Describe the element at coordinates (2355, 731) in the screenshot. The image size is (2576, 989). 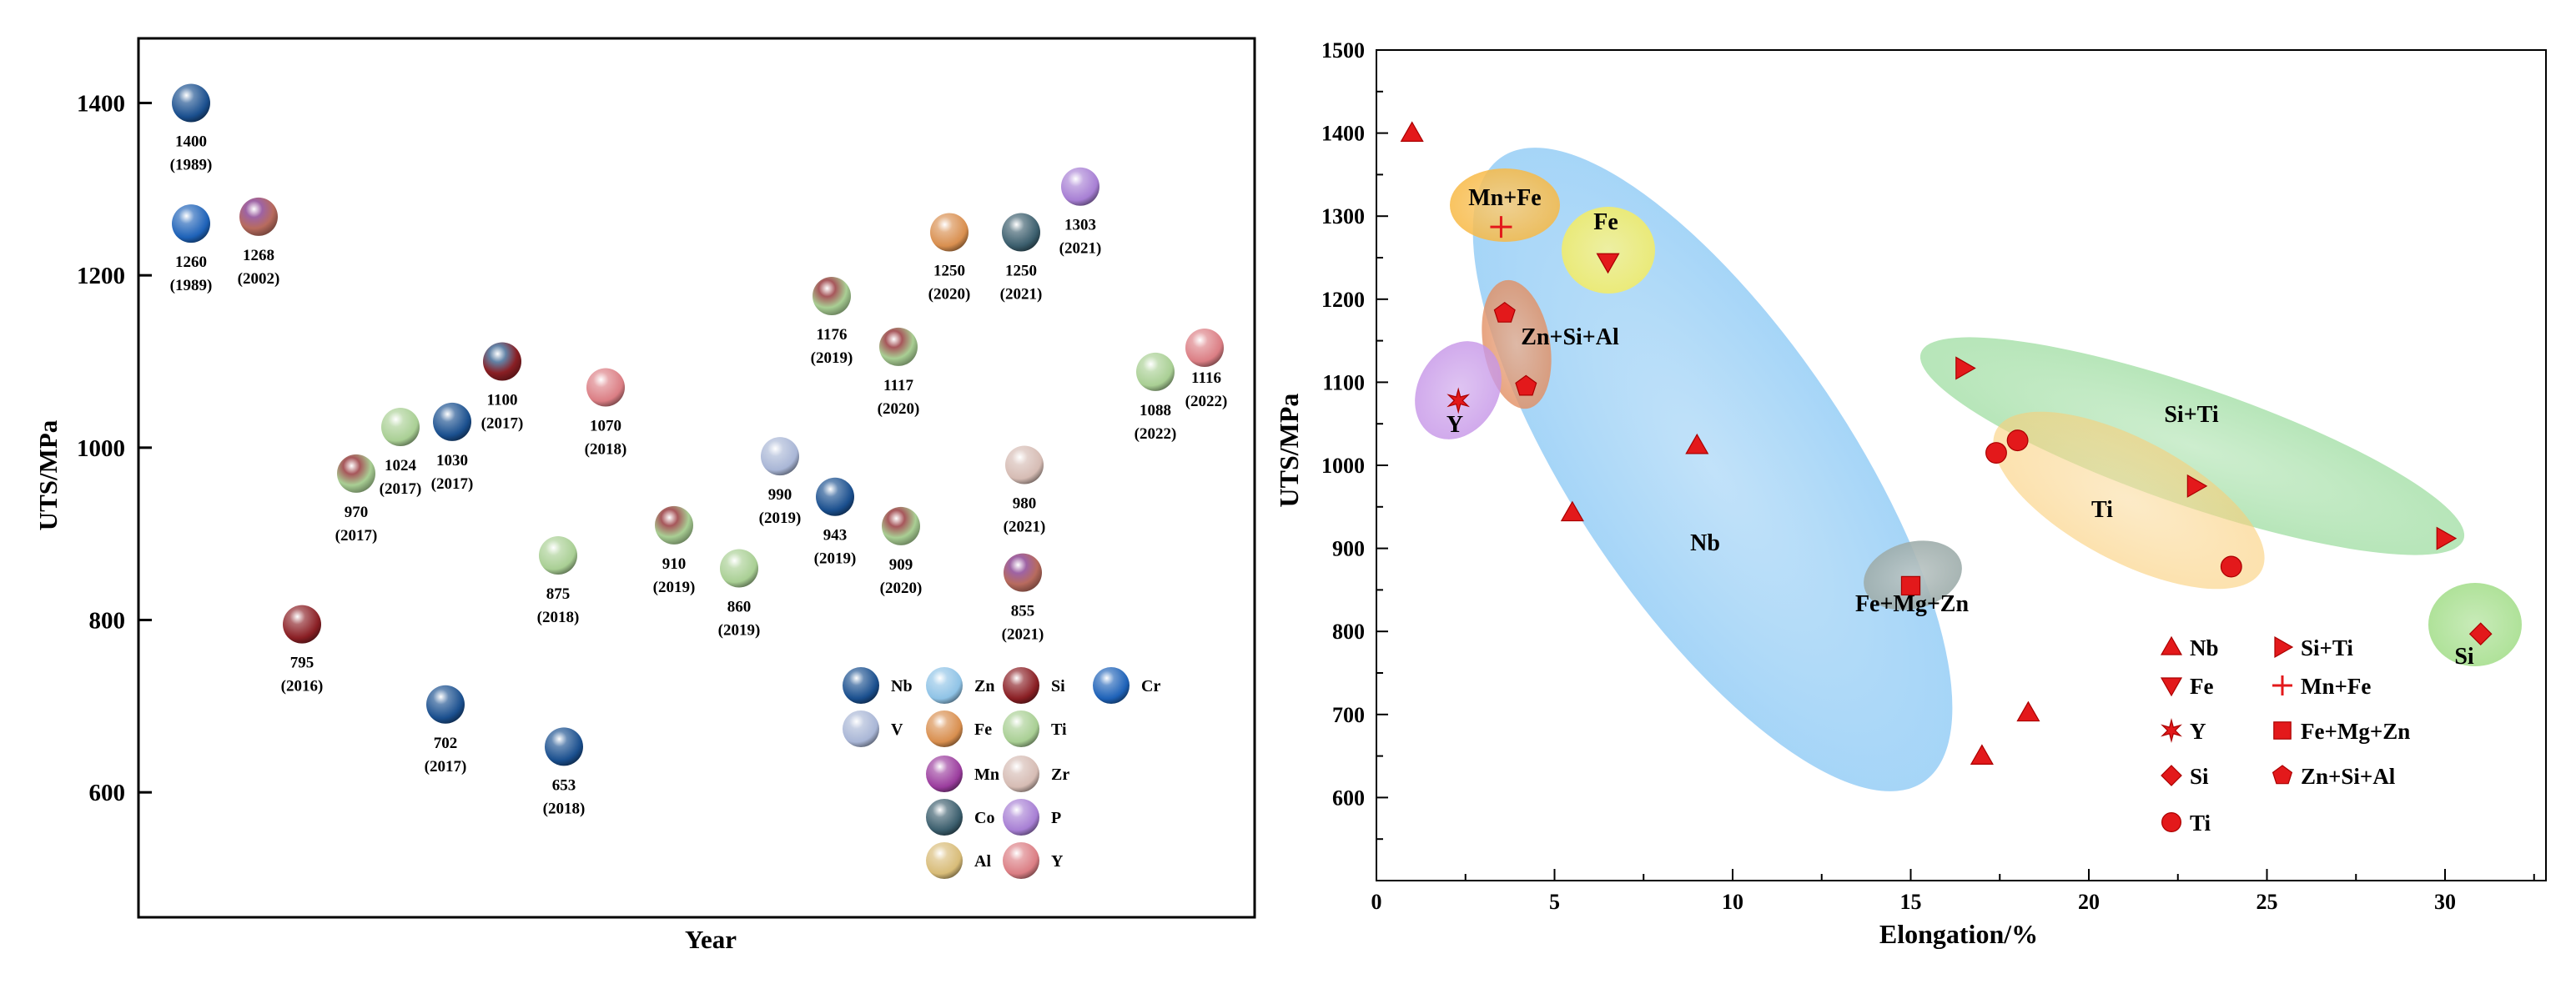
I see `legend-label: Fe+Mg+Zn` at that location.